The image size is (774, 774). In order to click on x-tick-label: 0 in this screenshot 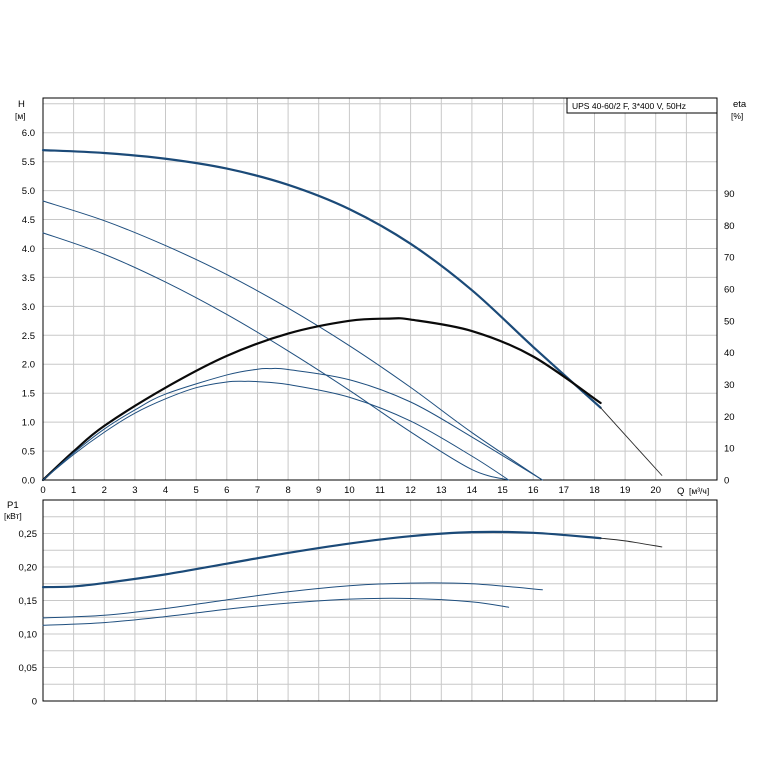, I will do `click(42, 490)`.